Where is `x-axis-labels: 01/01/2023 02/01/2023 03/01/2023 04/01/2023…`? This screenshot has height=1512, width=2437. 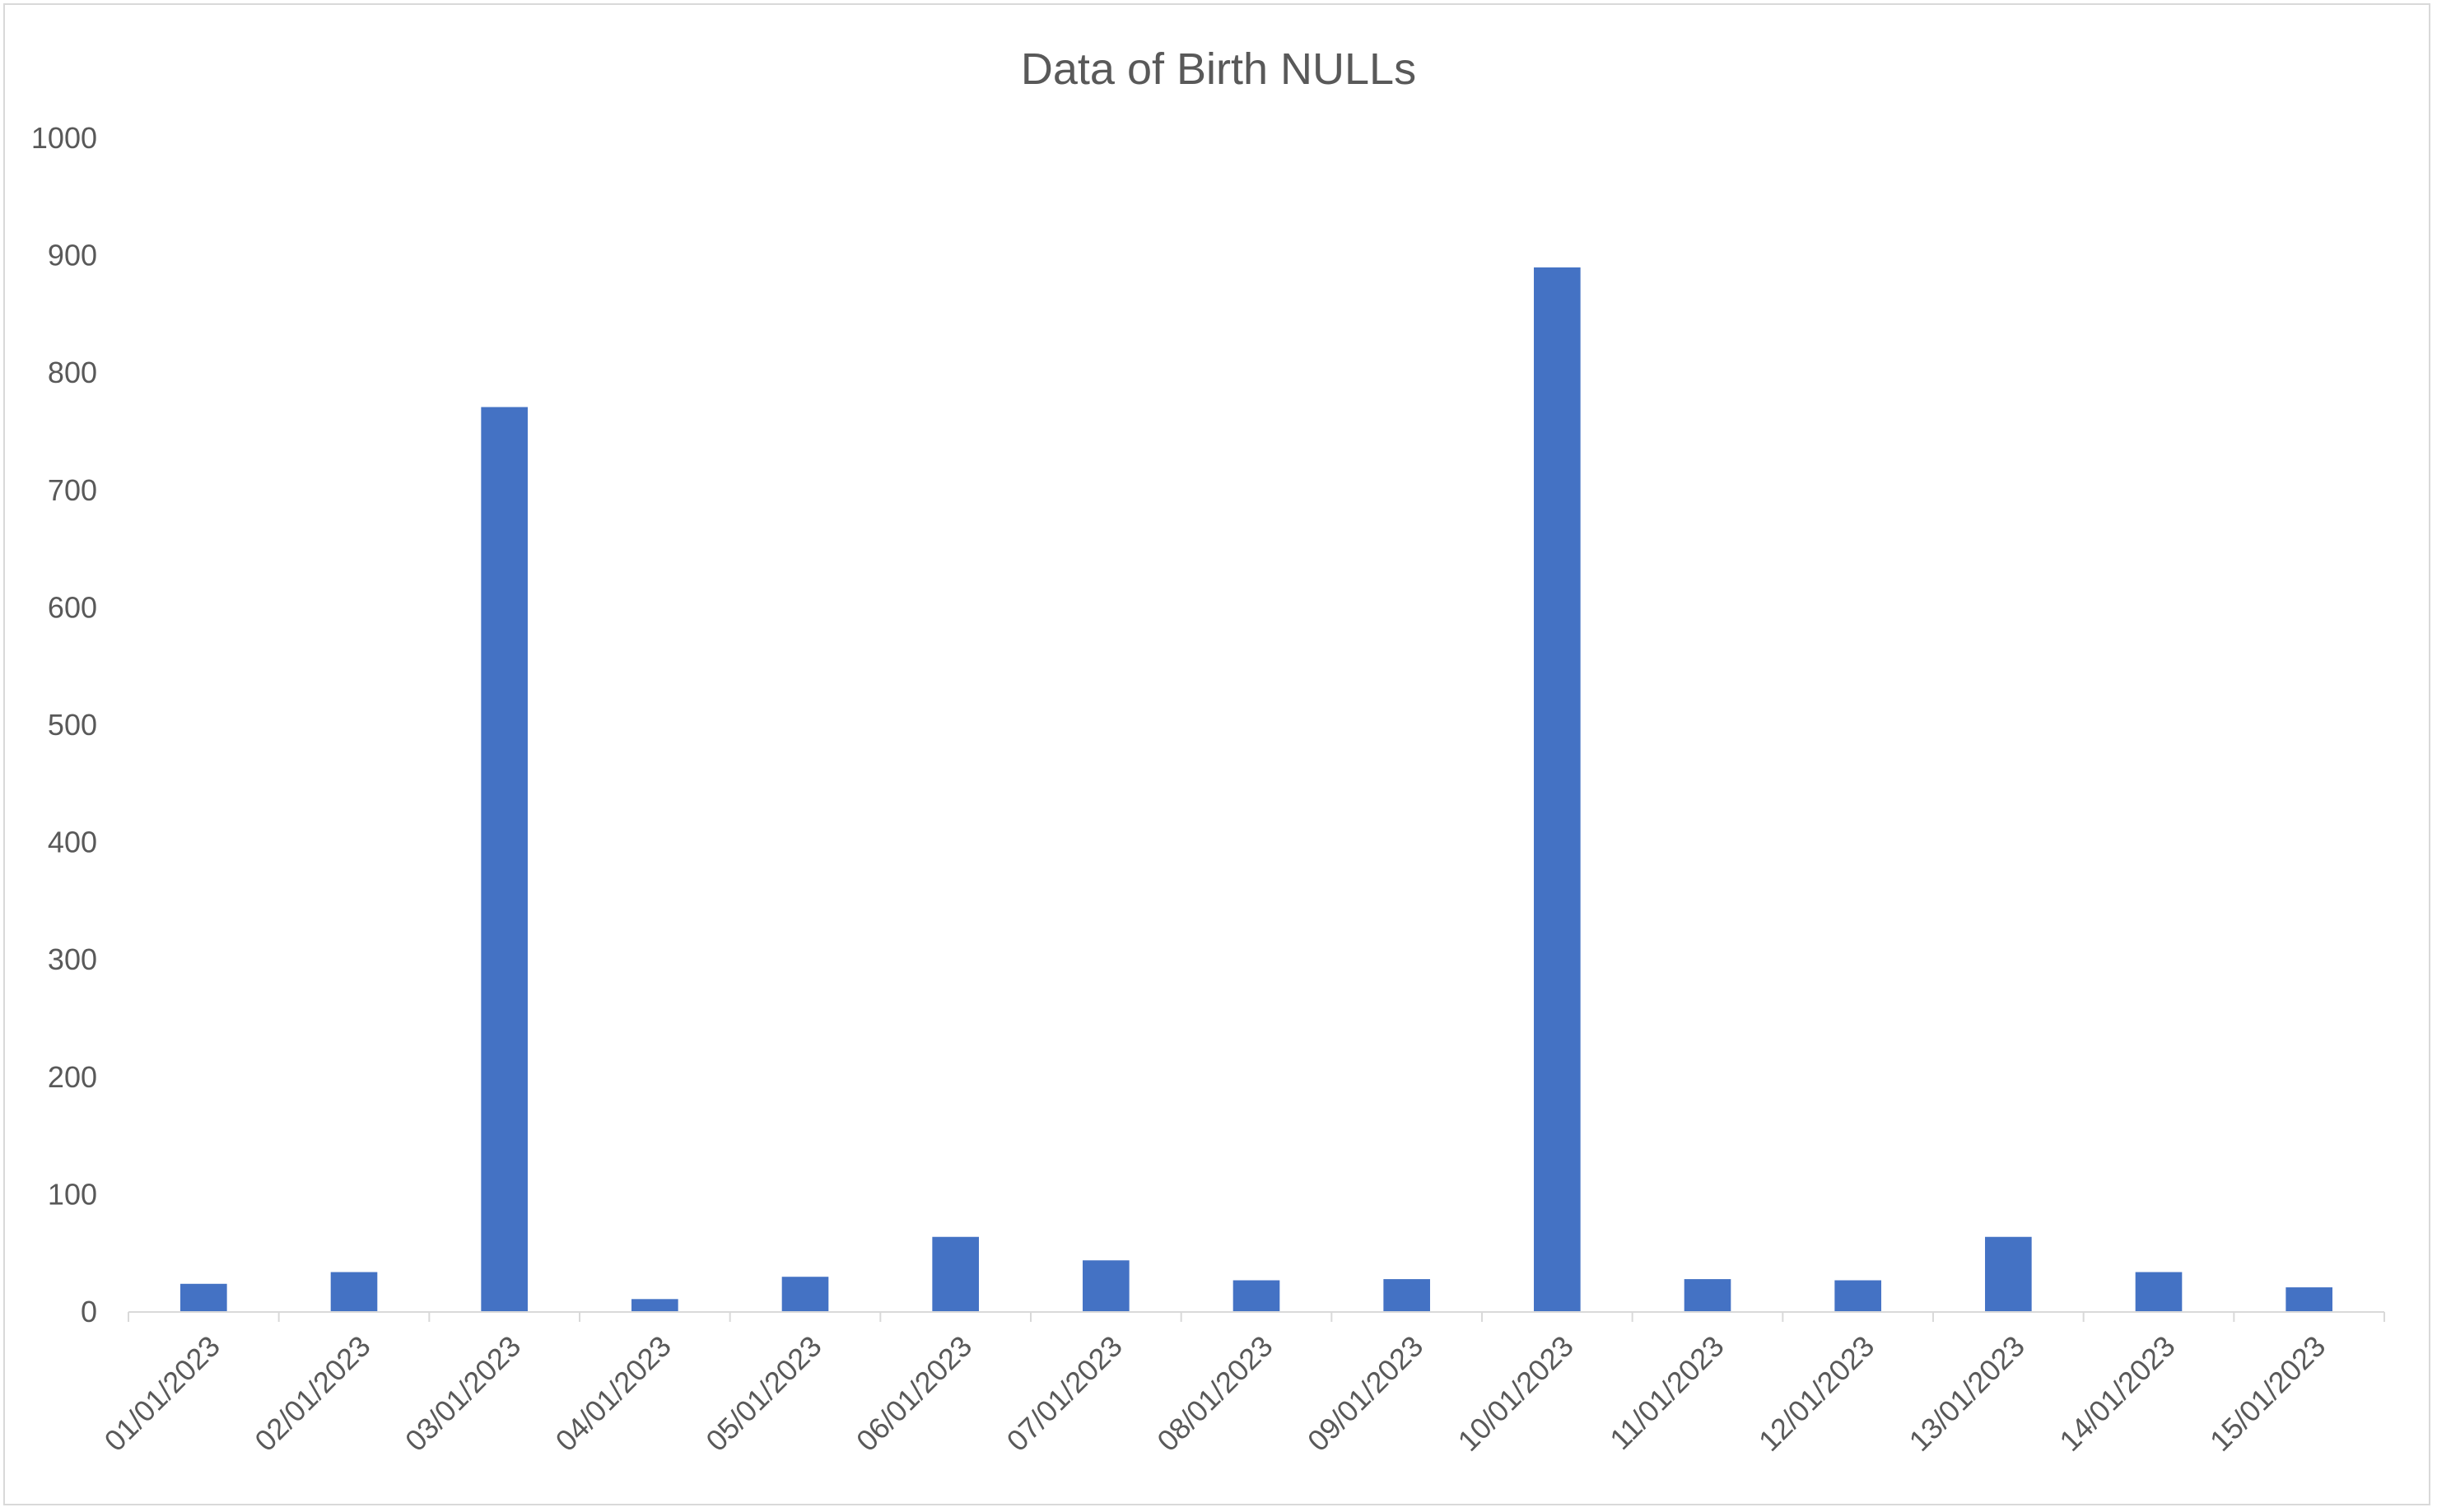
x-axis-labels: 01/01/2023 02/01/2023 03/01/2023 04/01/2023… is located at coordinates (1215, 1393).